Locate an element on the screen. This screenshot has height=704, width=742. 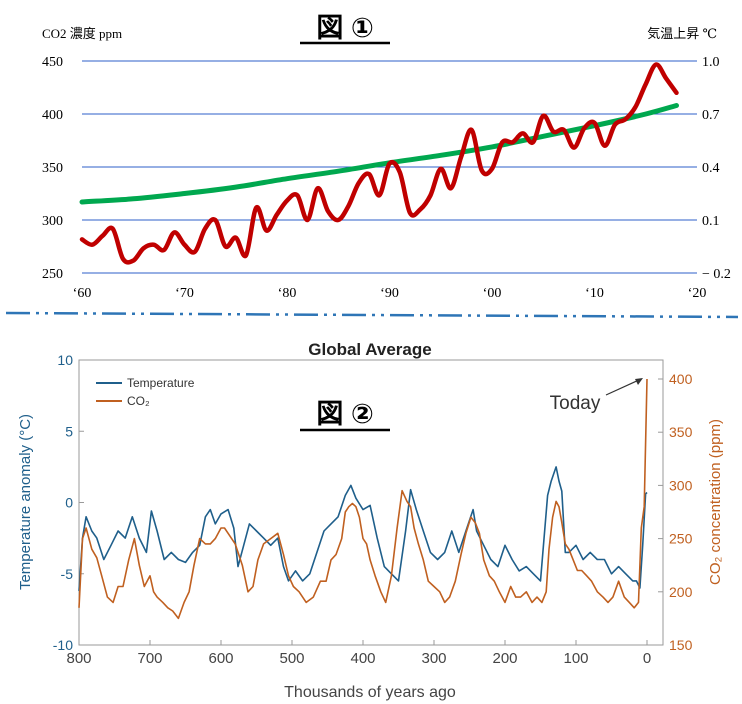
chart2-title: Global Average is located at coordinates (369, 349).